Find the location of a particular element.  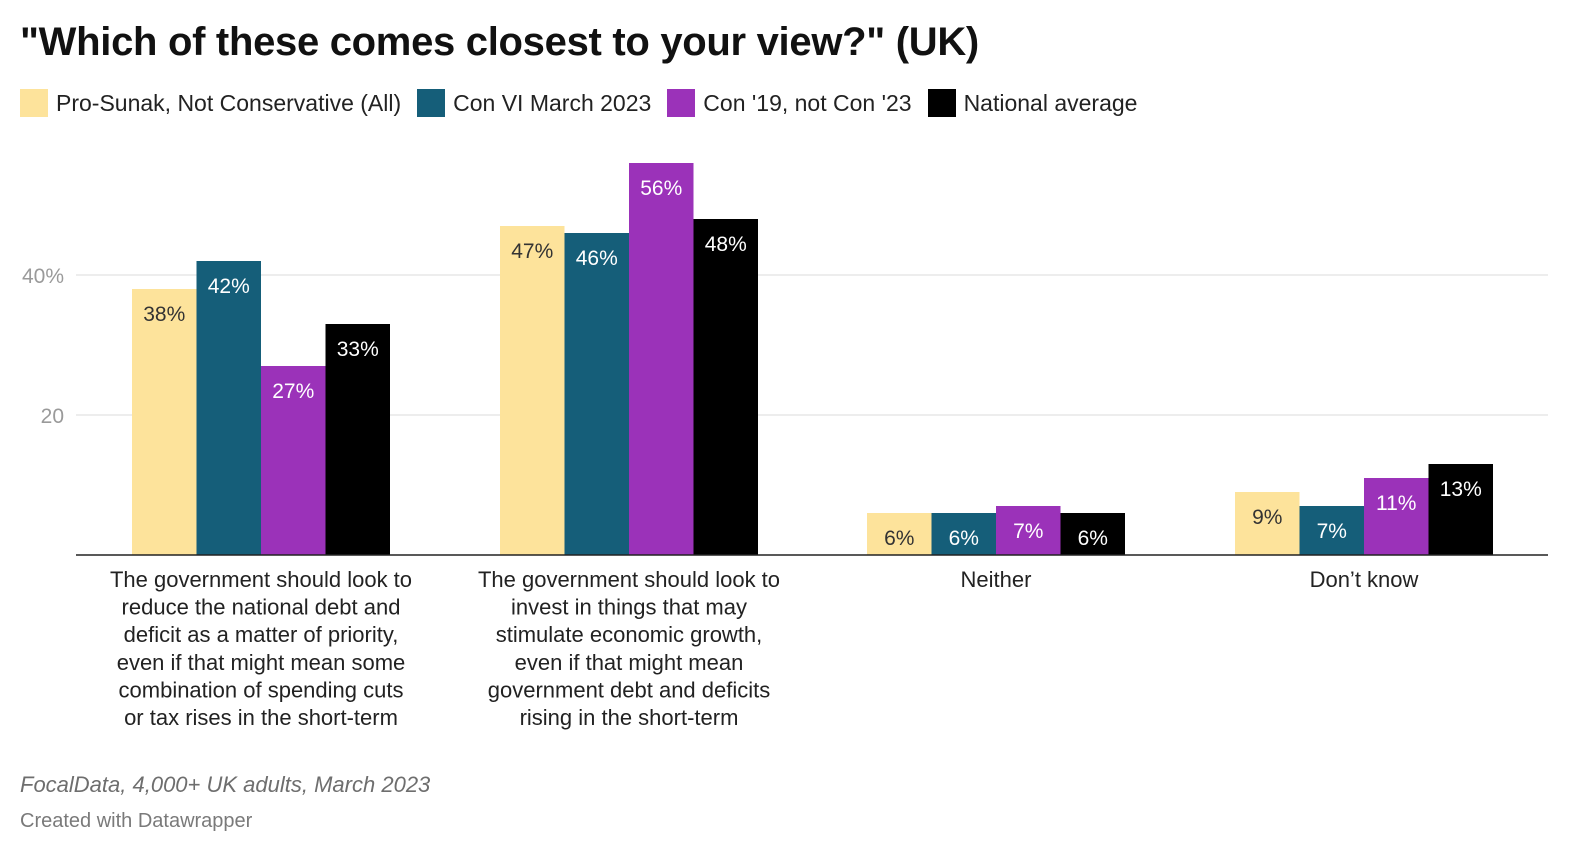

bar-value-label: 13% is located at coordinates (1461, 489).